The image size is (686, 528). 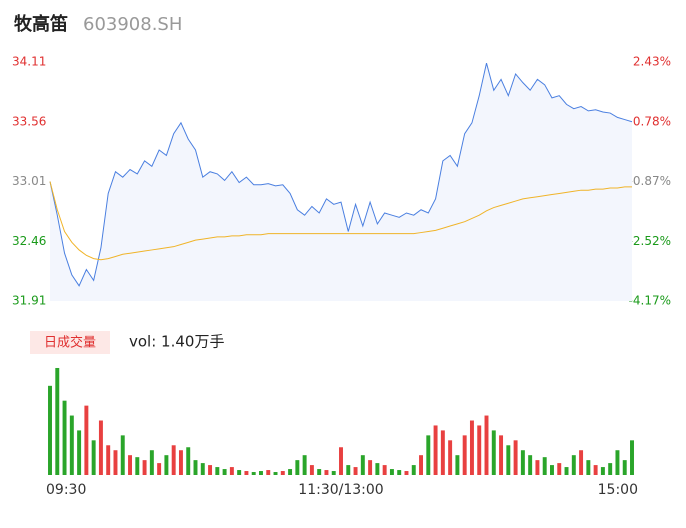 I want to click on legend-box, so click(x=70, y=342).